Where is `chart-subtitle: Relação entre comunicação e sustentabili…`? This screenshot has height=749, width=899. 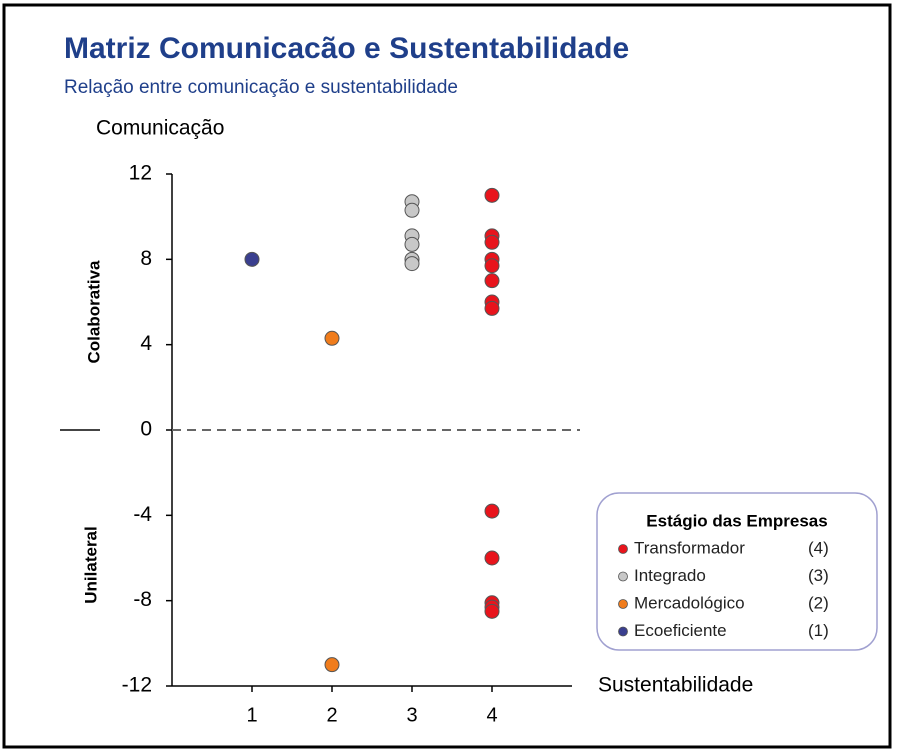
chart-subtitle: Relação entre comunicação e sustentabili… is located at coordinates (261, 87).